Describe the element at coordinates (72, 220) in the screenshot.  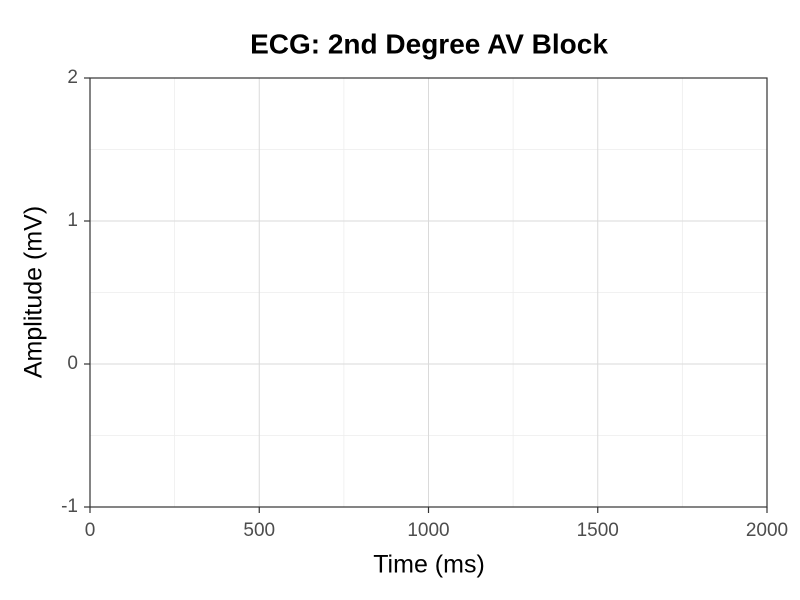
I see `y-tick-label: 1` at that location.